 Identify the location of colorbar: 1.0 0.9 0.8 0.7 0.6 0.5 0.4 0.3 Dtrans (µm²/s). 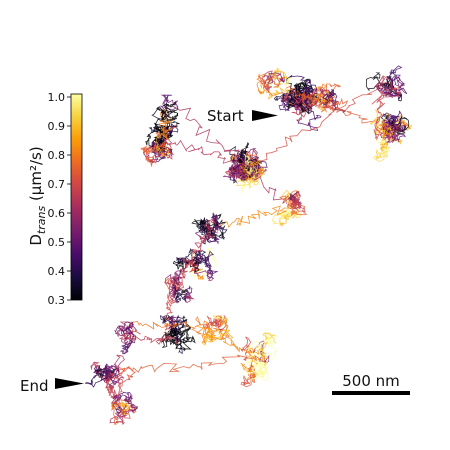
(55, 199).